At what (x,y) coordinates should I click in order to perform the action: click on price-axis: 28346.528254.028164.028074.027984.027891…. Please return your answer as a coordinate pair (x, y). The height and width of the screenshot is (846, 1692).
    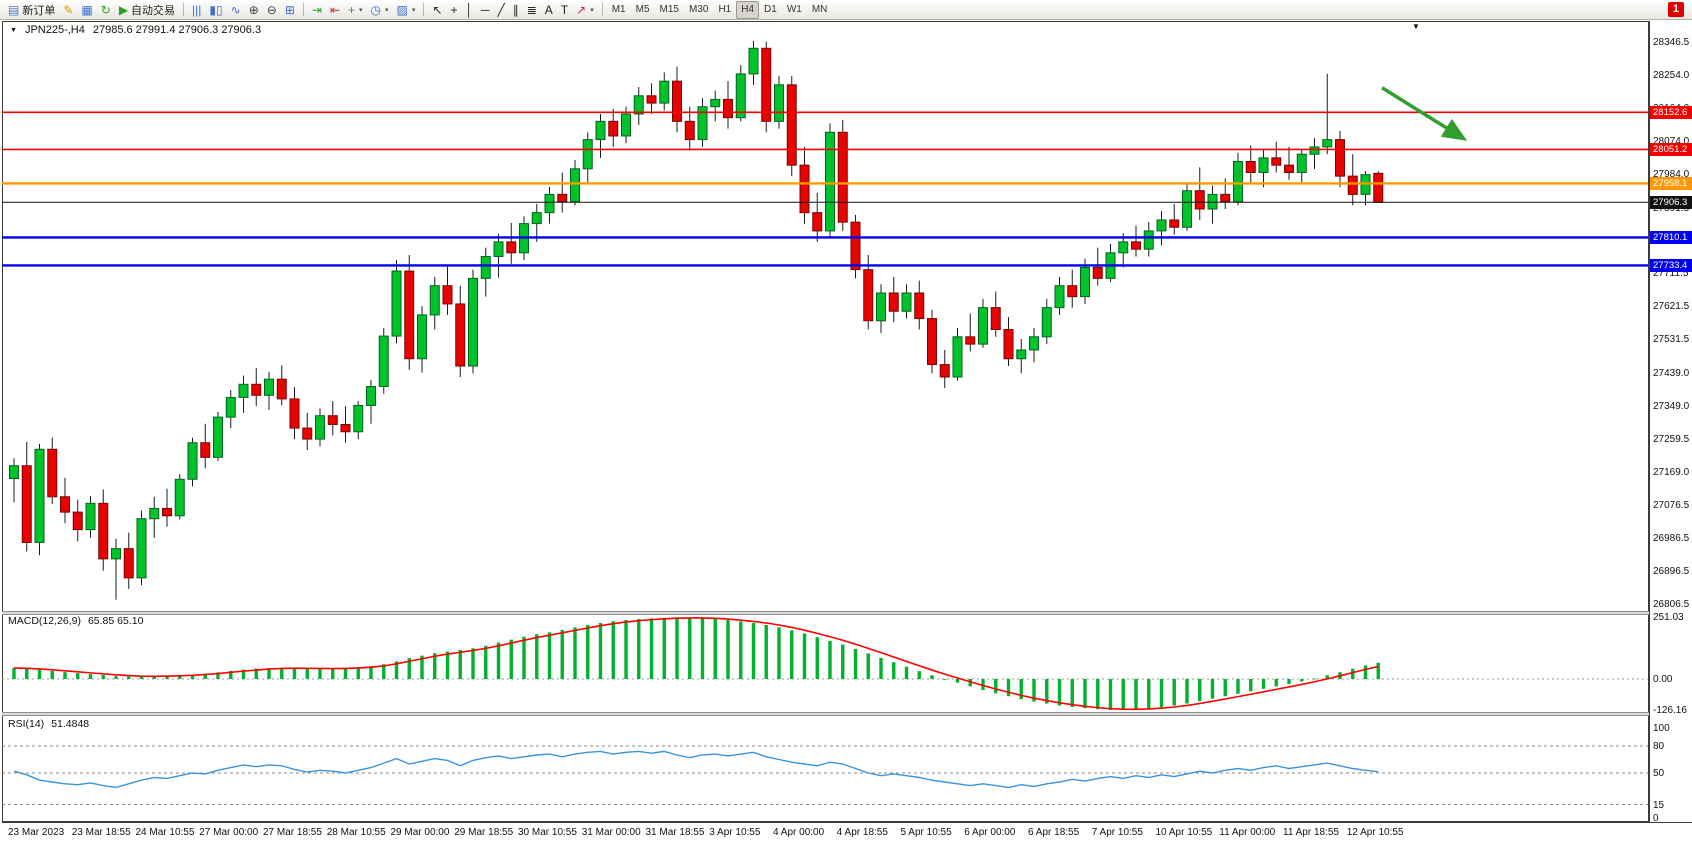
    Looking at the image, I should click on (1670, 422).